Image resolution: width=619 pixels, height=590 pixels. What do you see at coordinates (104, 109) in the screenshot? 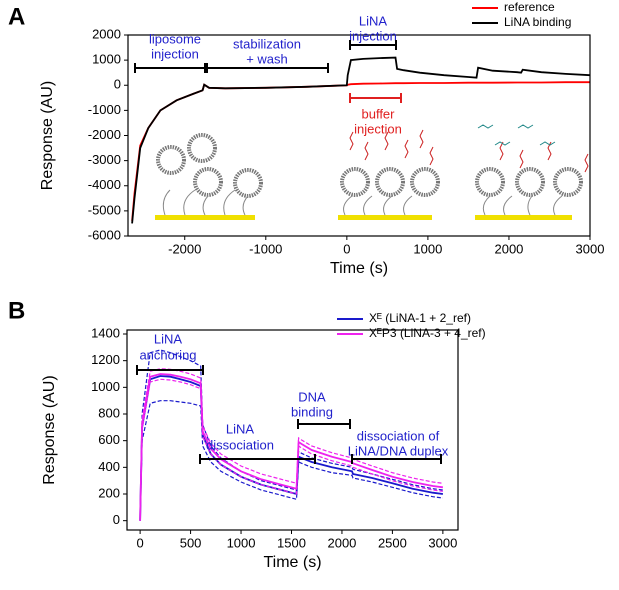
I see `y-tick-label: -1000` at bounding box center [104, 109].